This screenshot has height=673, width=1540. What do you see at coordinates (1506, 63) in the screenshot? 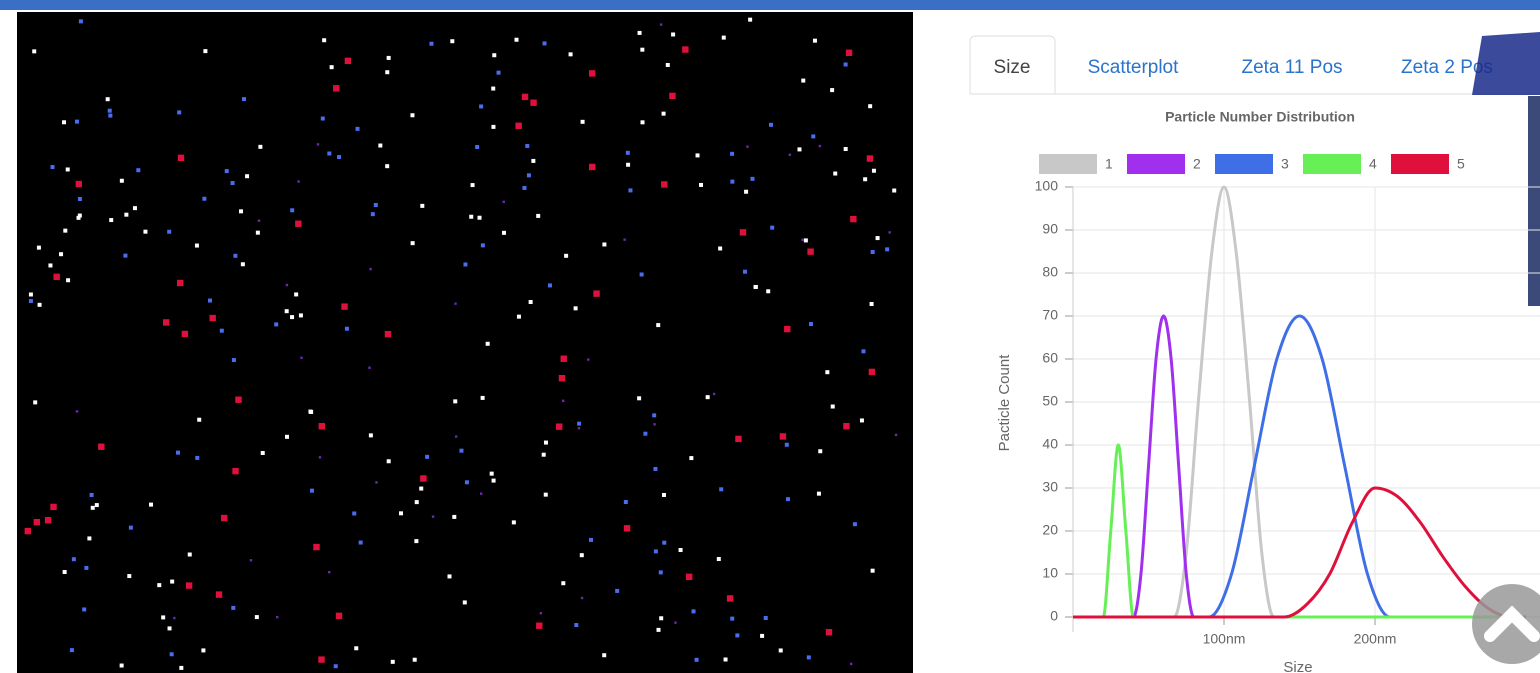
I see `overlay-image` at bounding box center [1506, 63].